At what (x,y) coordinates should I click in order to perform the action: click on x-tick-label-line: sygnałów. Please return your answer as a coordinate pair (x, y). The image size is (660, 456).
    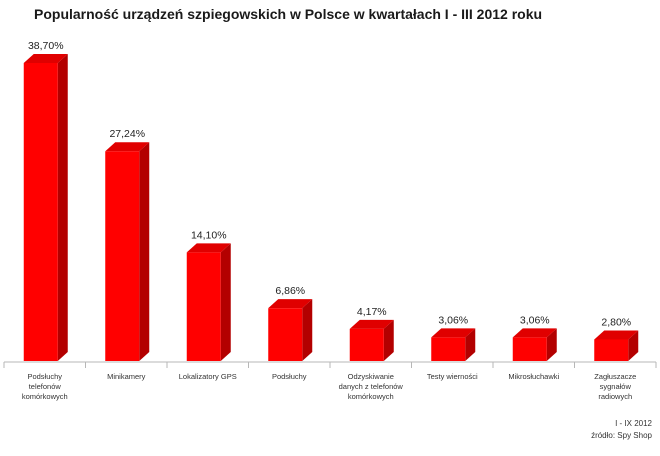
    Looking at the image, I should click on (616, 386).